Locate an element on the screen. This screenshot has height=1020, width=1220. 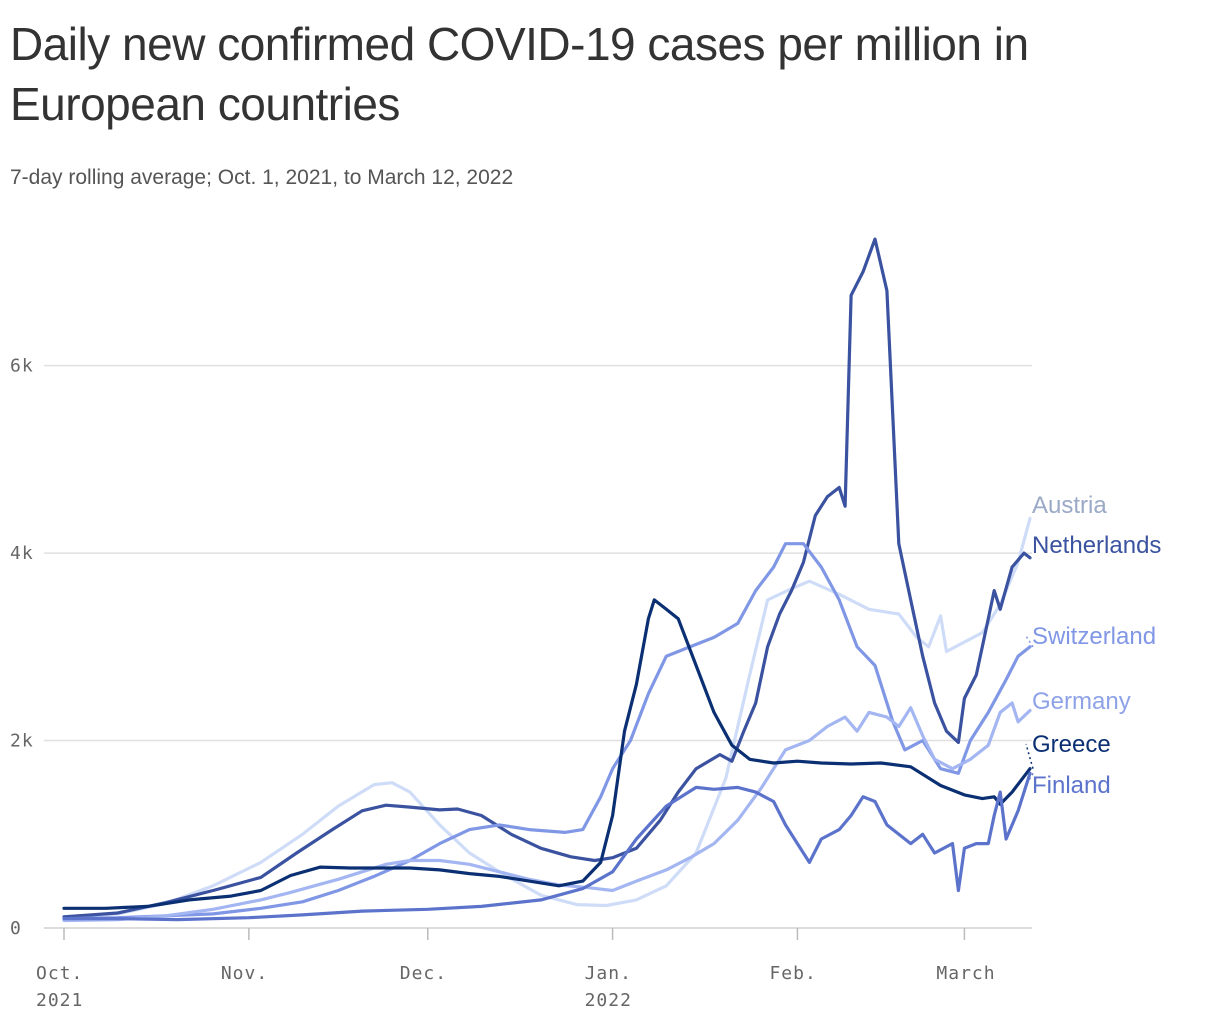
series-label-greece: Greece is located at coordinates (1071, 744).